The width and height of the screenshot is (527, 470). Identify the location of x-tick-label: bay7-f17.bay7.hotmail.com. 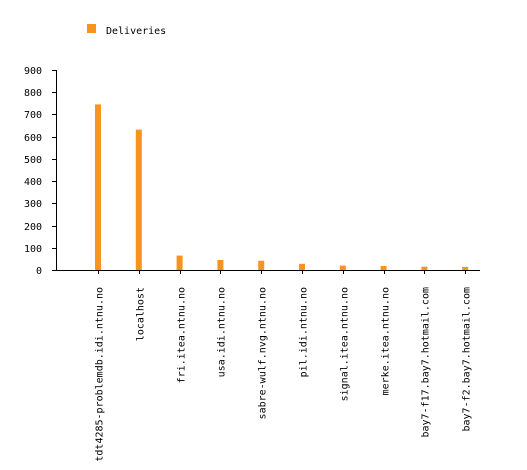
(426, 362).